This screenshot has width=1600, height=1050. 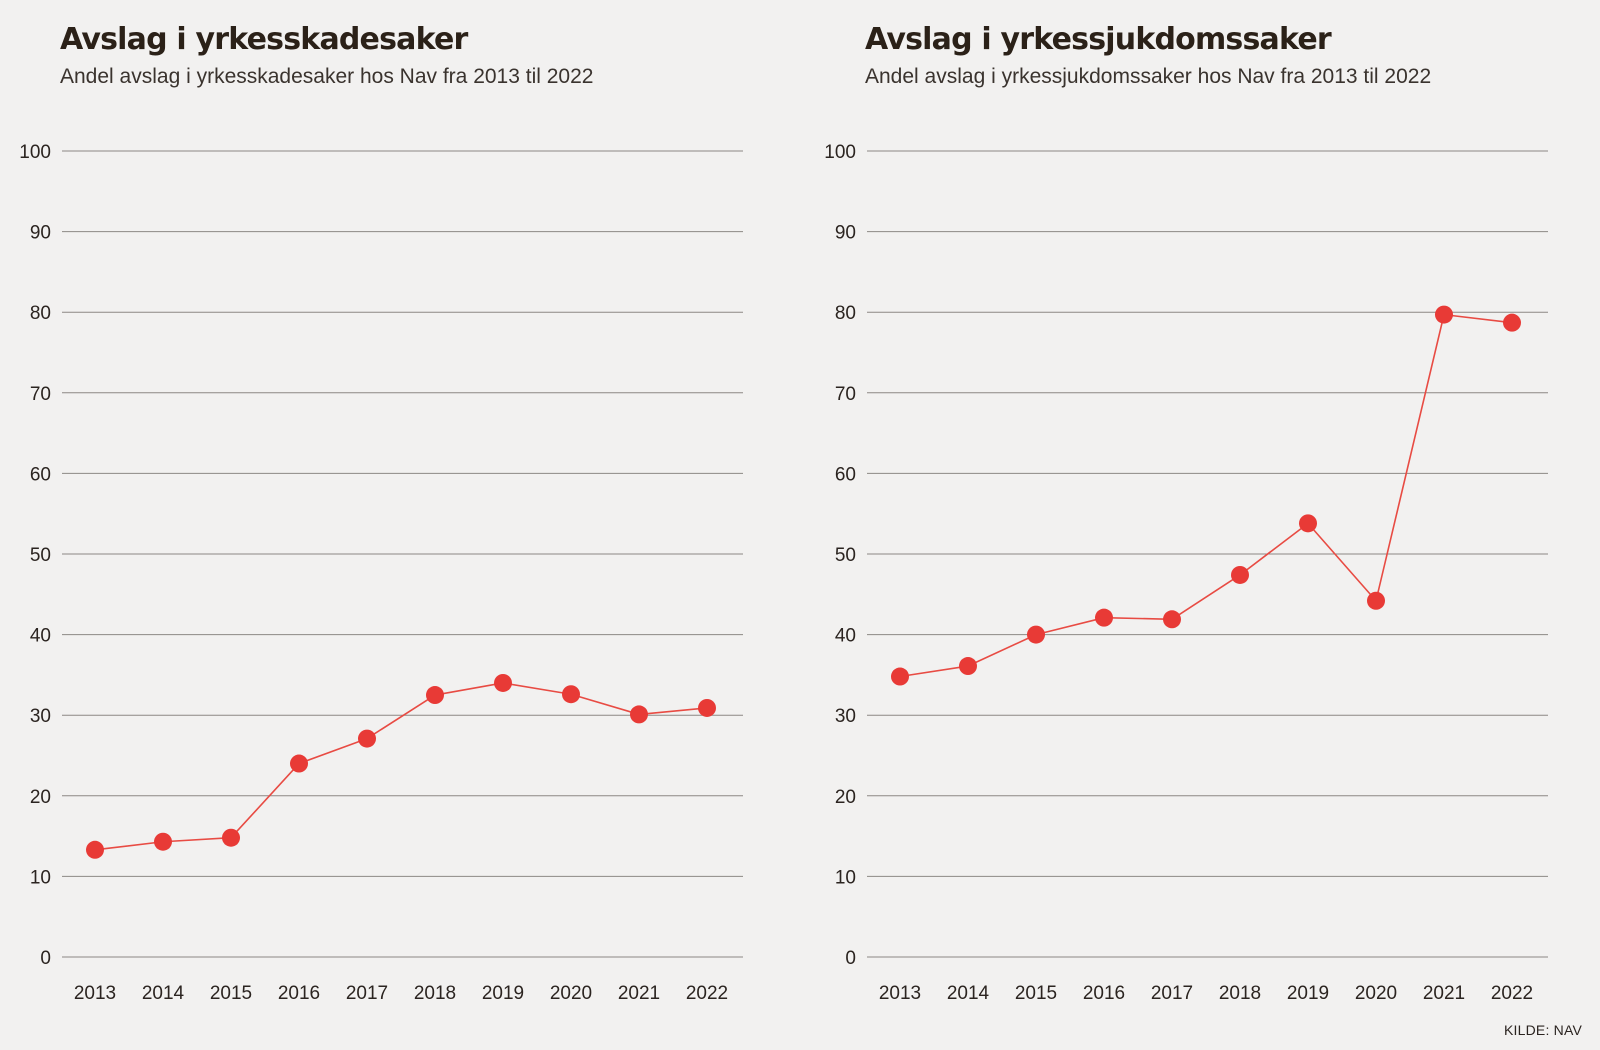 What do you see at coordinates (264, 39) in the screenshot?
I see `chart-title: Avslag i yrkesskadesaker` at bounding box center [264, 39].